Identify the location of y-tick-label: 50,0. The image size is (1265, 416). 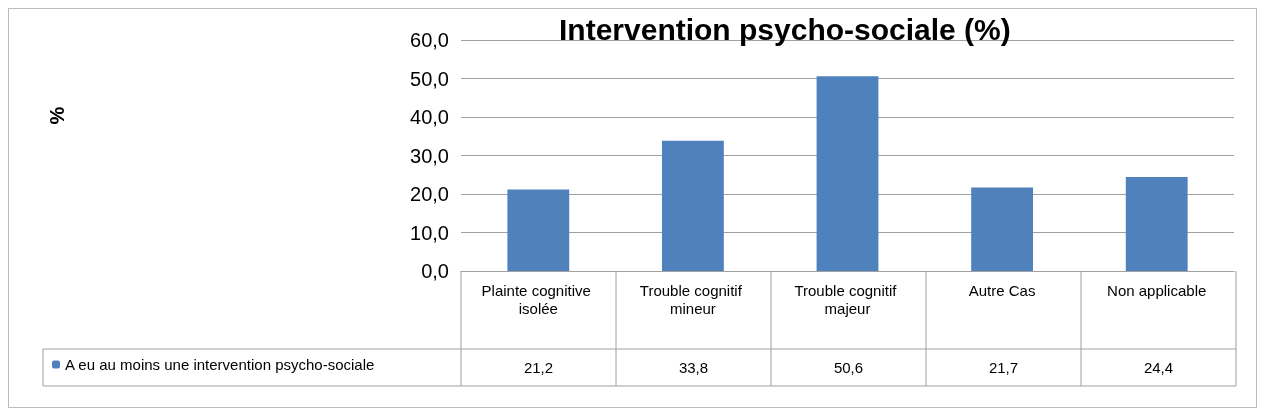
(429, 78).